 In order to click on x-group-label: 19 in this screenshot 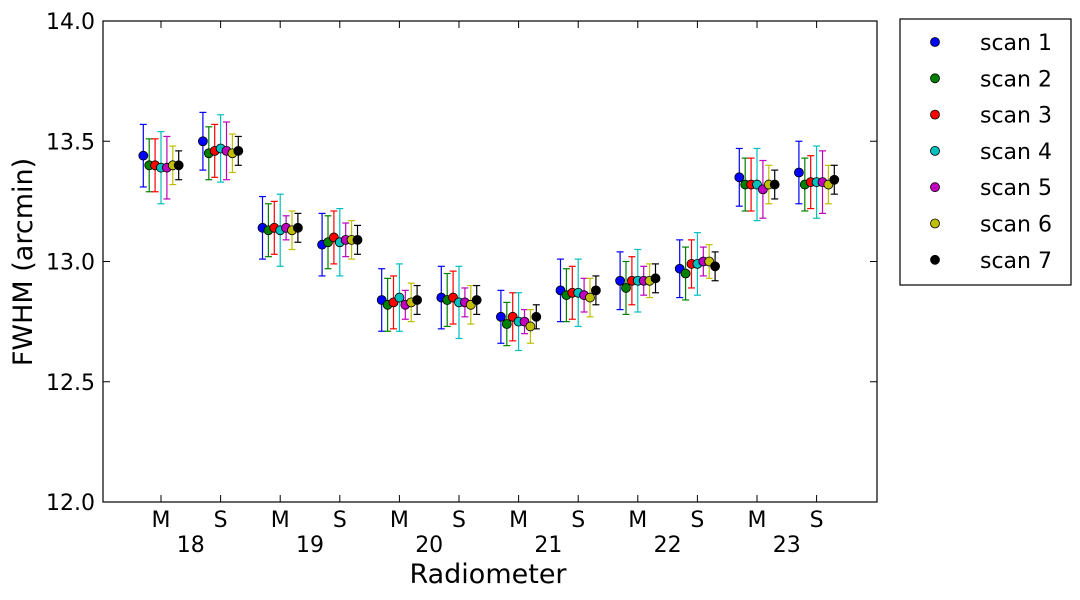, I will do `click(310, 545)`.